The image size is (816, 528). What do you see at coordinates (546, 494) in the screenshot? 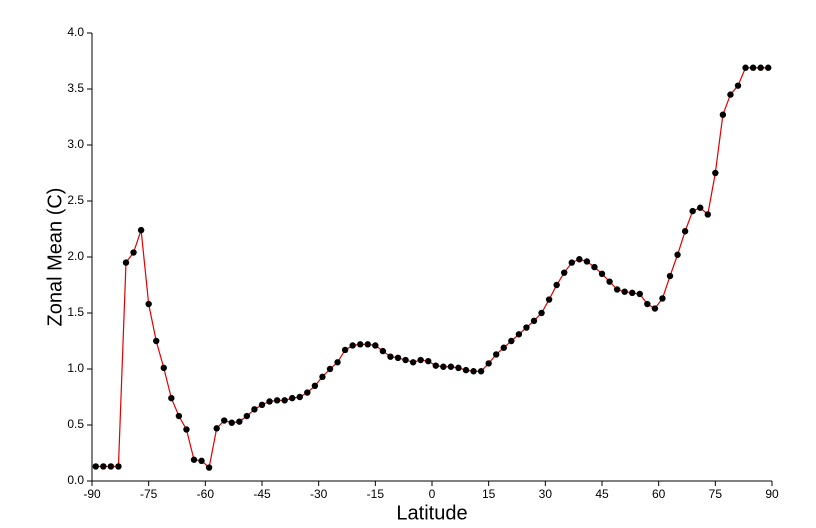
I see `x-tick-label: 30` at bounding box center [546, 494].